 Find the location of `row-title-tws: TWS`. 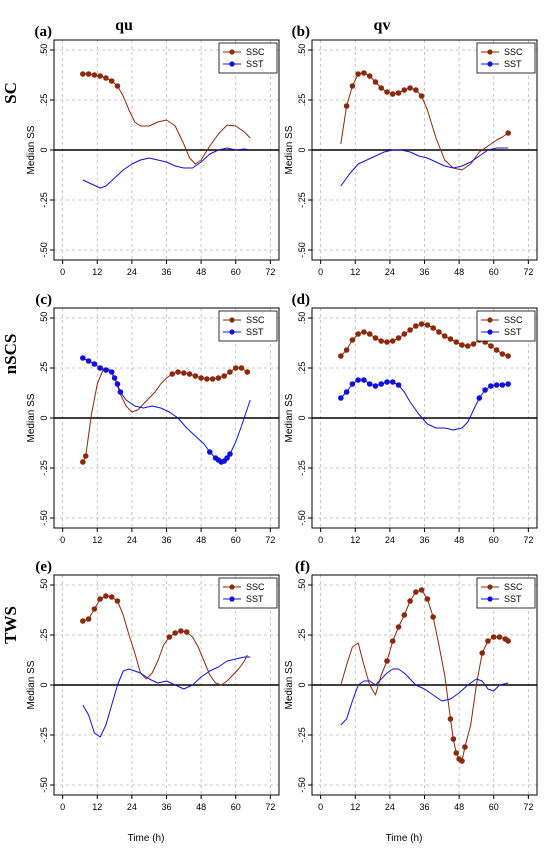

row-title-tws: TWS is located at coordinates (10, 625).